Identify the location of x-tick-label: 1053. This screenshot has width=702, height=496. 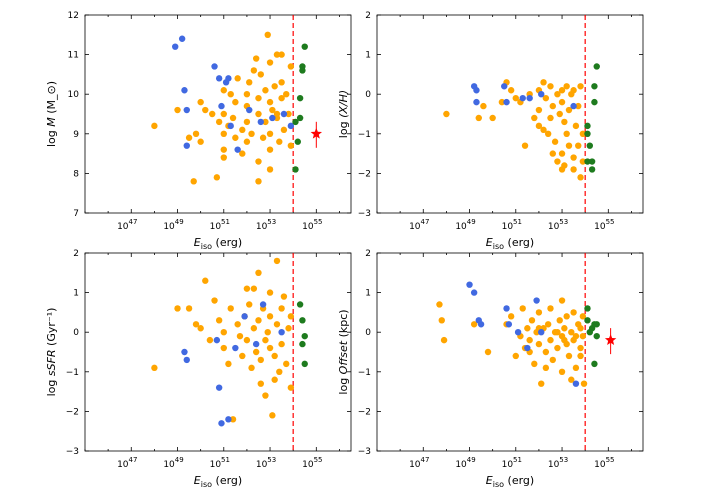
(558, 463).